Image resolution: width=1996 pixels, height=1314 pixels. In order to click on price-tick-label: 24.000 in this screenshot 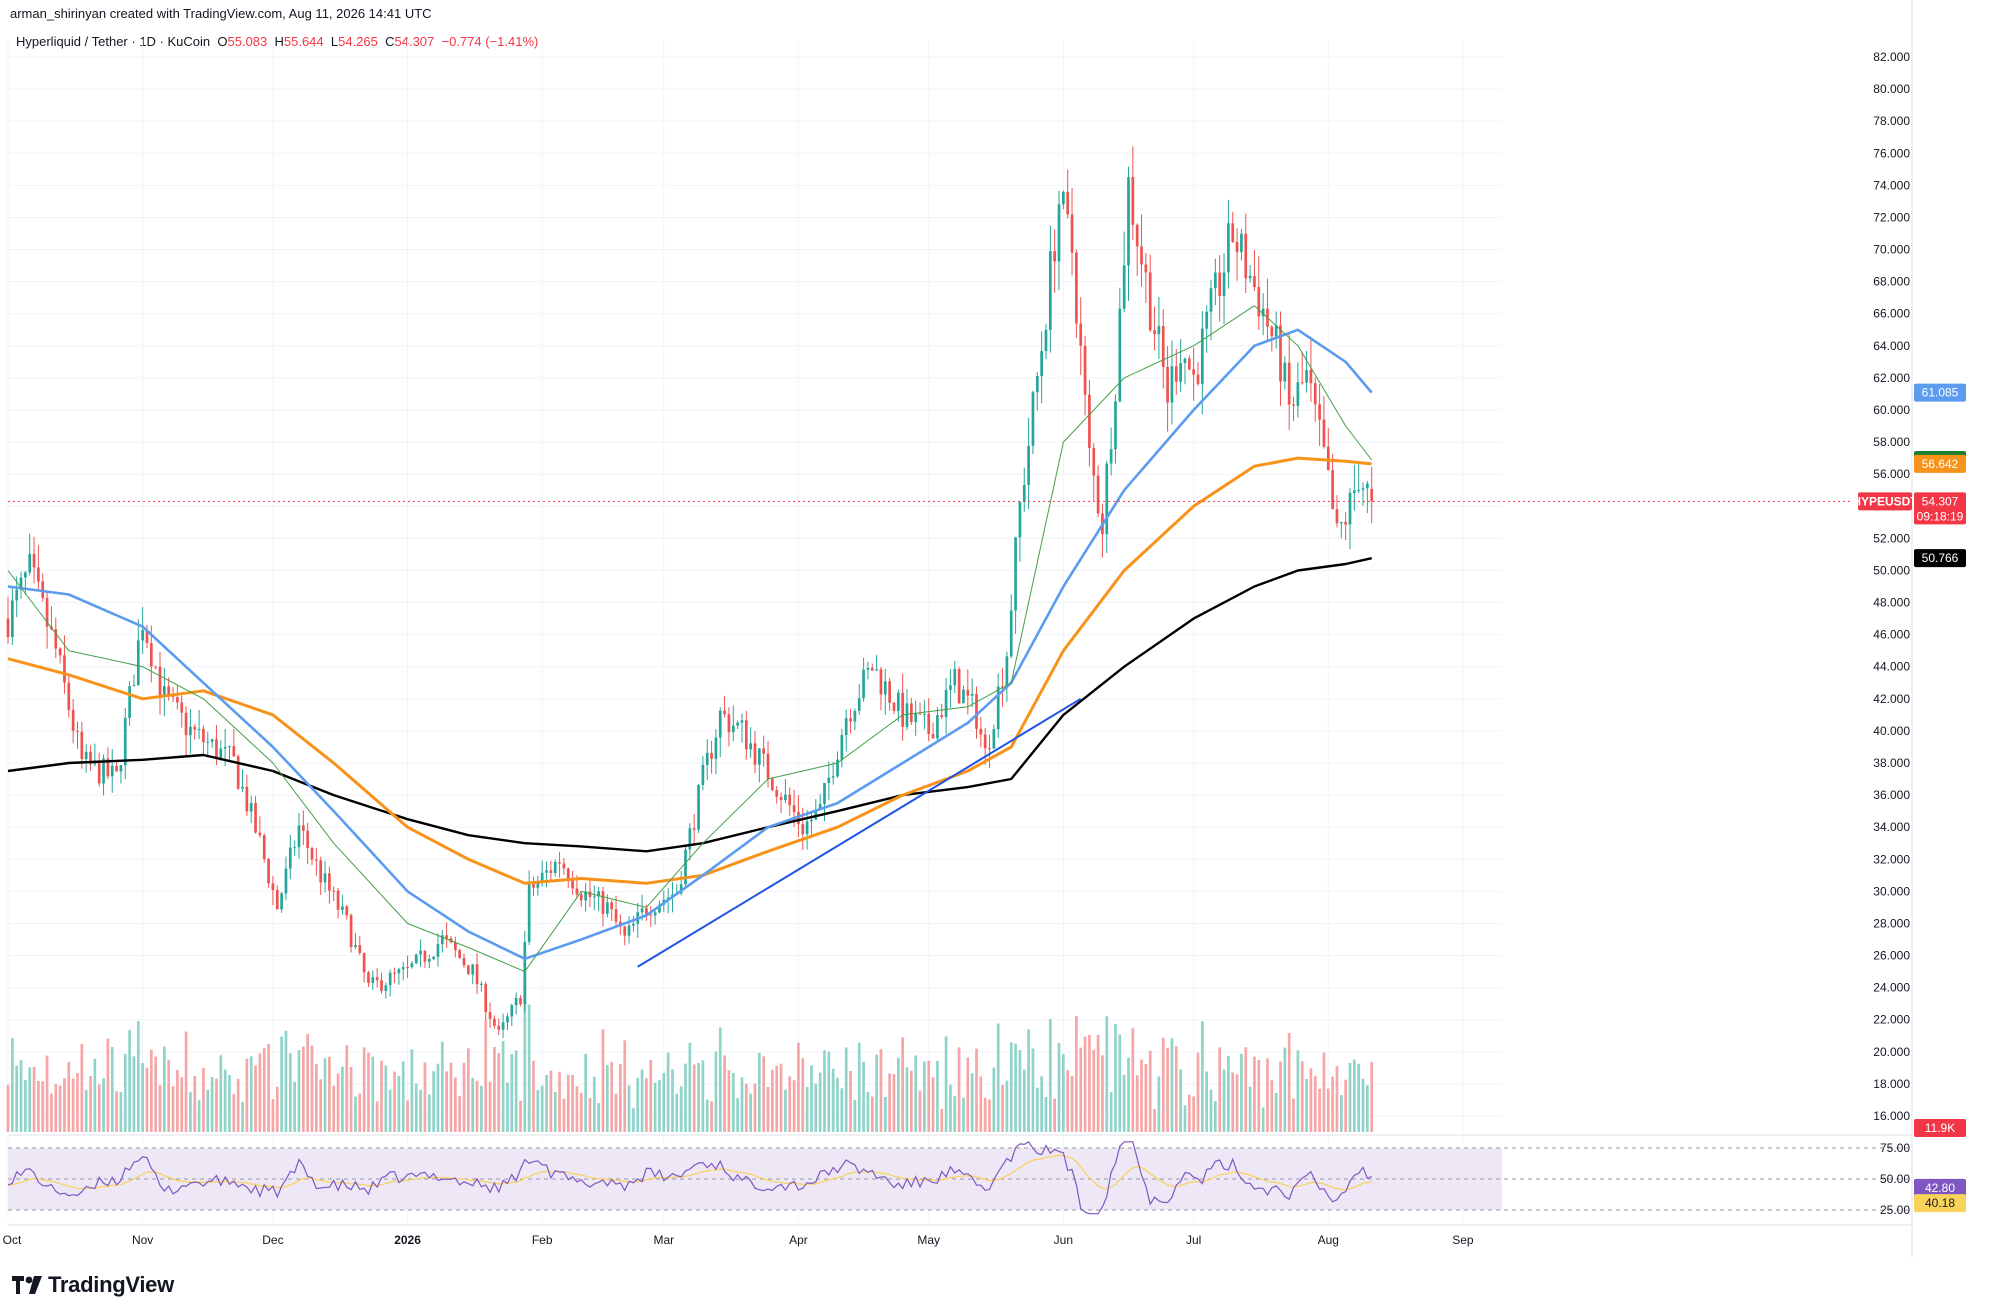, I will do `click(1891, 988)`.